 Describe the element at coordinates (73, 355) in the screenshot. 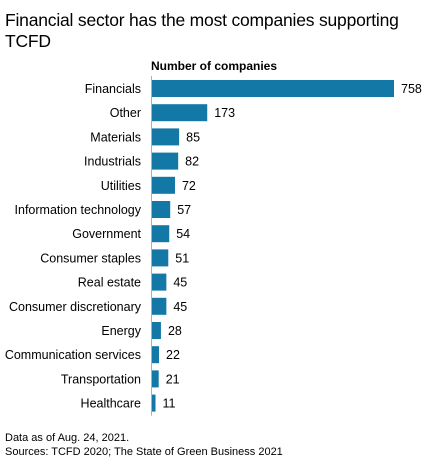

I see `category-label: Communication services` at that location.